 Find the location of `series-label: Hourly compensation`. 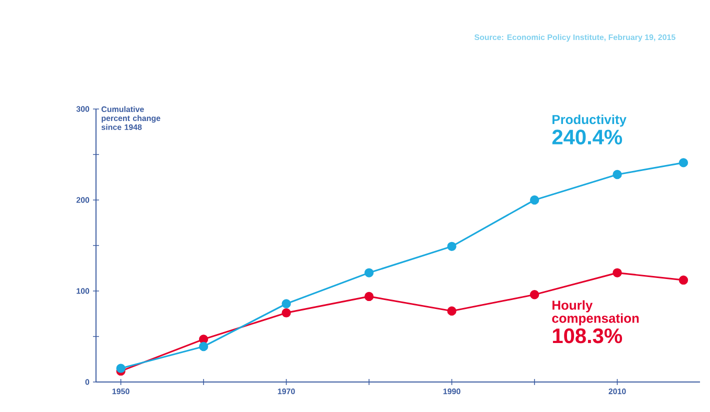

series-label: Hourly compensation is located at coordinates (595, 313).